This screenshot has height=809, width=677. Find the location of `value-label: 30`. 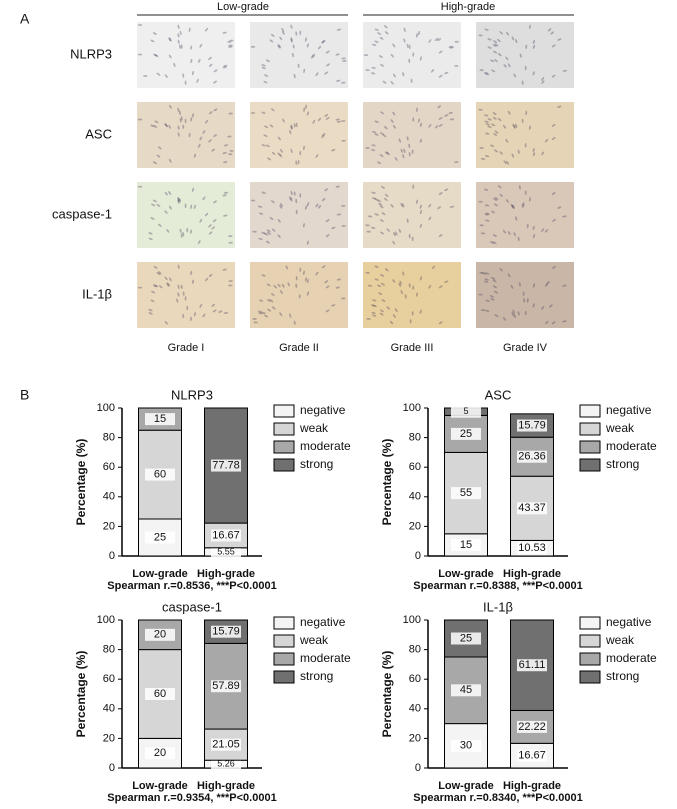

value-label: 30 is located at coordinates (466, 746).